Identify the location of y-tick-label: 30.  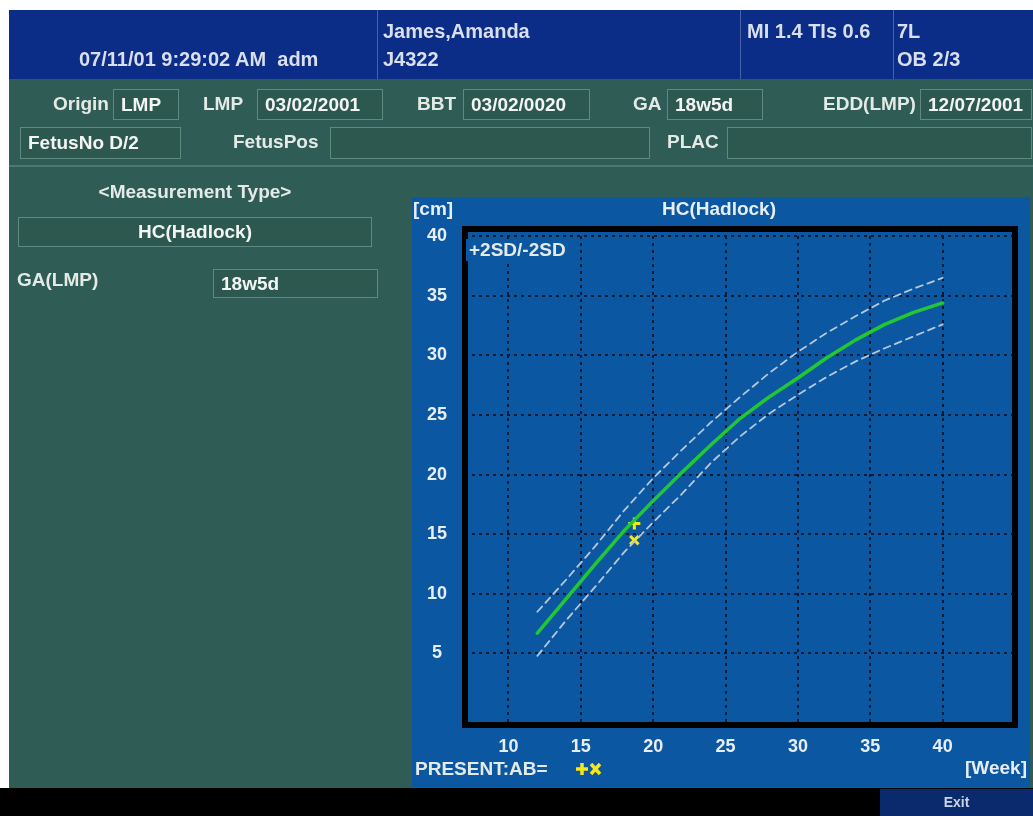
(436, 354).